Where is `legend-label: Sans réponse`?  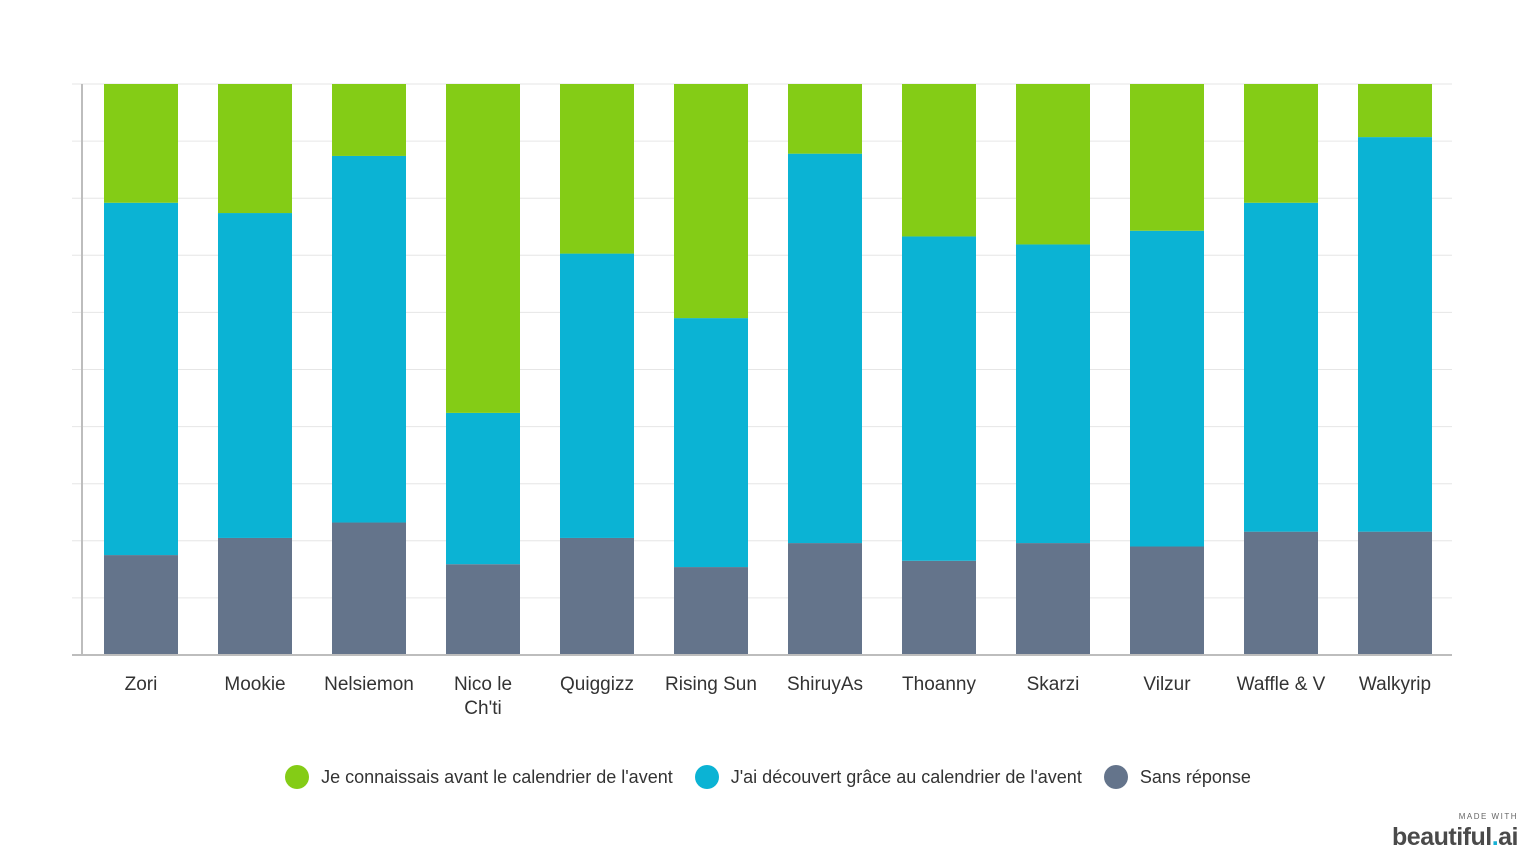 legend-label: Sans réponse is located at coordinates (1195, 776).